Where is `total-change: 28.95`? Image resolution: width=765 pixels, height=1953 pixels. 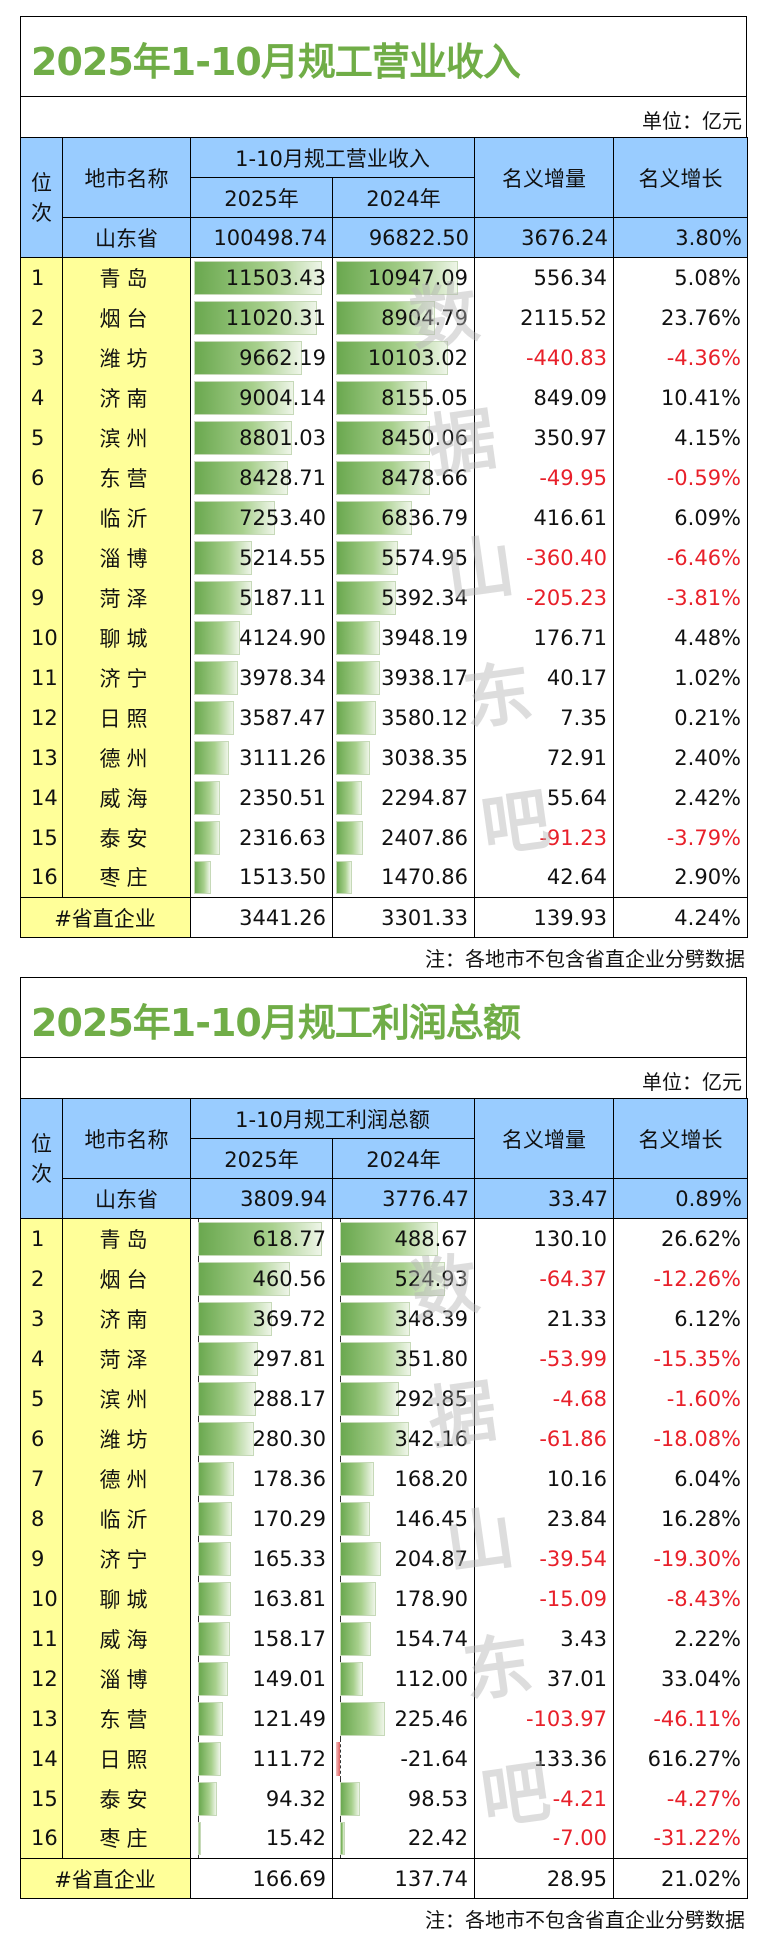 total-change: 28.95 is located at coordinates (544, 1878).